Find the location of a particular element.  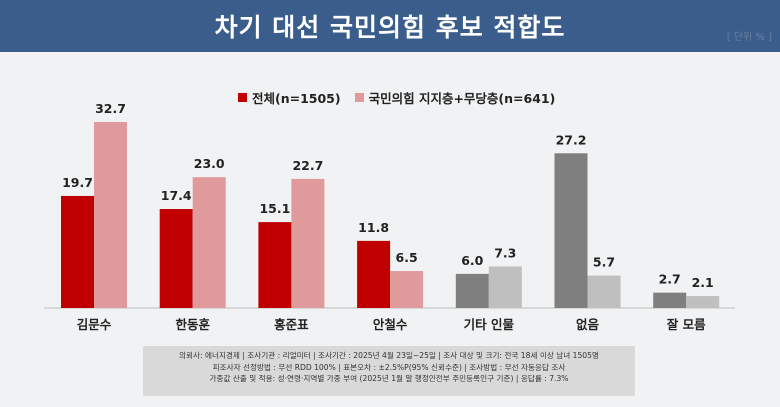

chart-title: 차기 대선 국민의힘 후보 적합도 is located at coordinates (390, 27).